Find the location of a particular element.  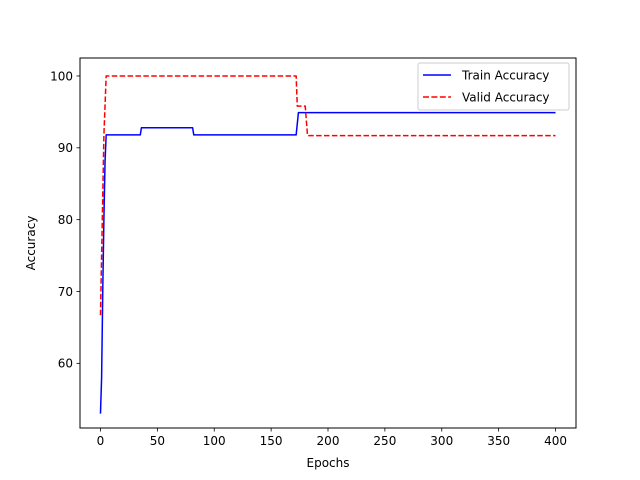

y-axis-label: Accuracy is located at coordinates (31, 243).